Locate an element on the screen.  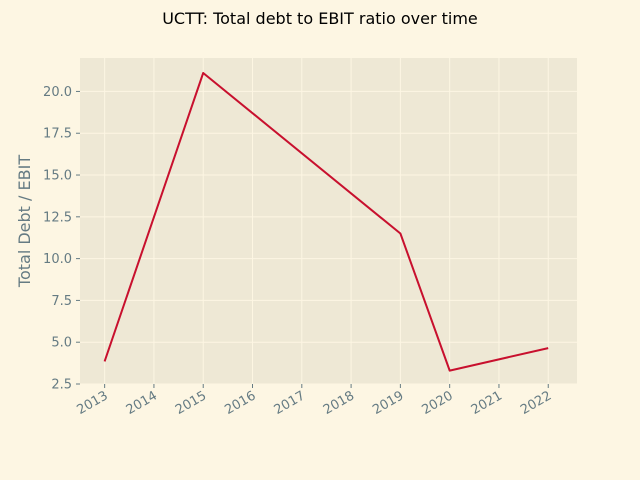
chart-title: UCTT: Total debt to EBIT ratio over time is located at coordinates (320, 18).